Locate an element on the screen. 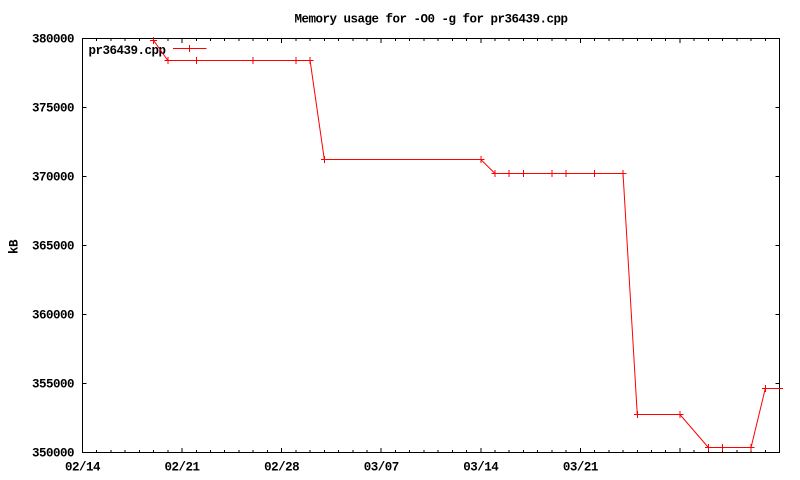  svg-text: 02/21 is located at coordinates (182, 468).